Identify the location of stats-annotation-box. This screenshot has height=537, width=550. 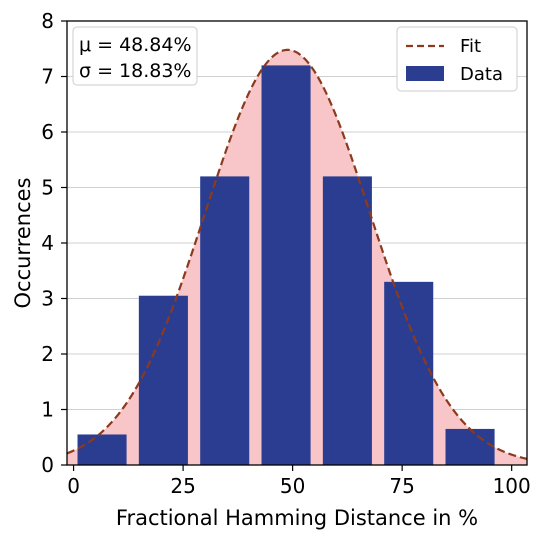
(135, 56).